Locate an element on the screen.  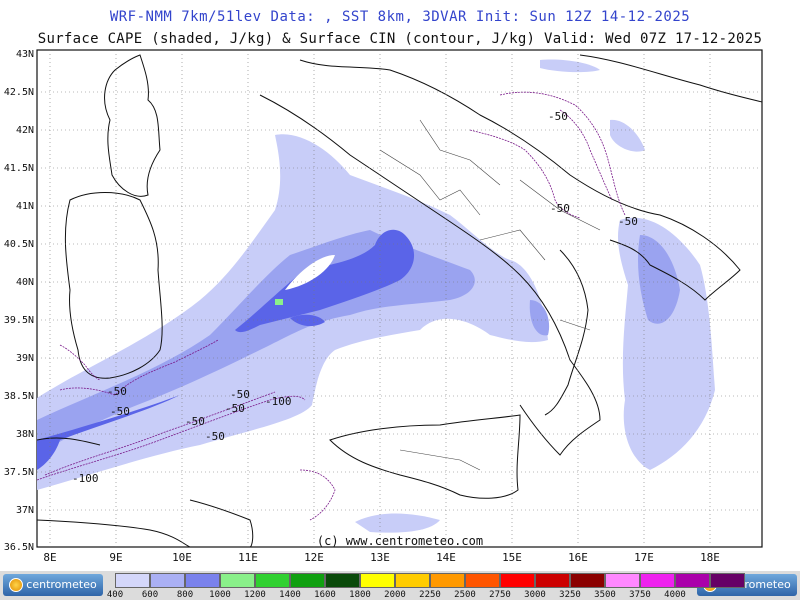
lon-label: 15E is located at coordinates (512, 557).